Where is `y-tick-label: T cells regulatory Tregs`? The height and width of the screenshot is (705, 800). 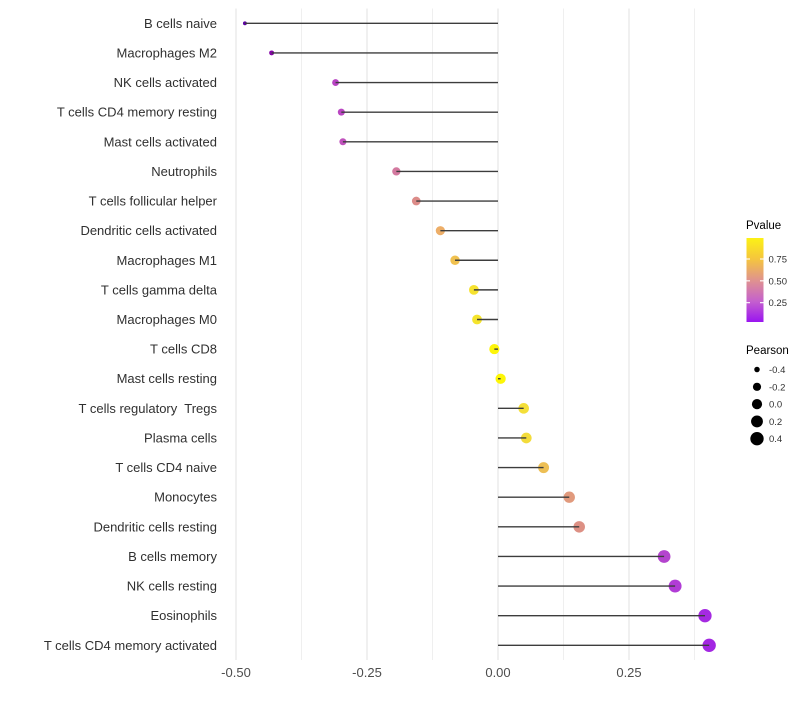 y-tick-label: T cells regulatory Tregs is located at coordinates (148, 408).